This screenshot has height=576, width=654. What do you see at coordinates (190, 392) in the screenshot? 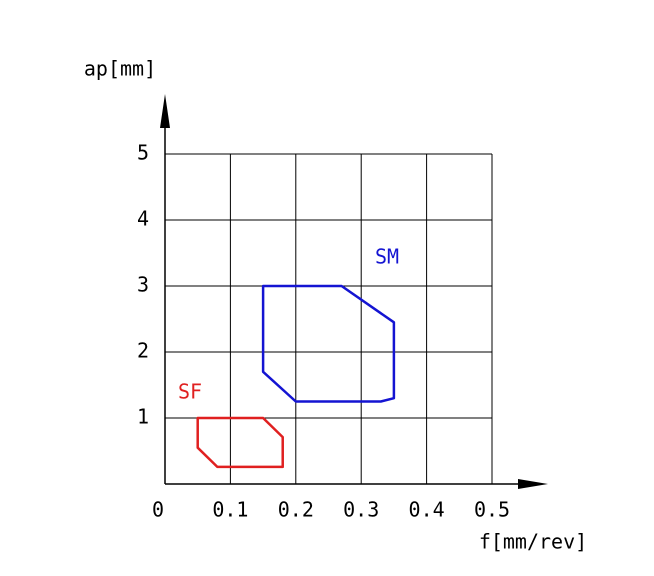
I see `region-label: SF` at bounding box center [190, 392].